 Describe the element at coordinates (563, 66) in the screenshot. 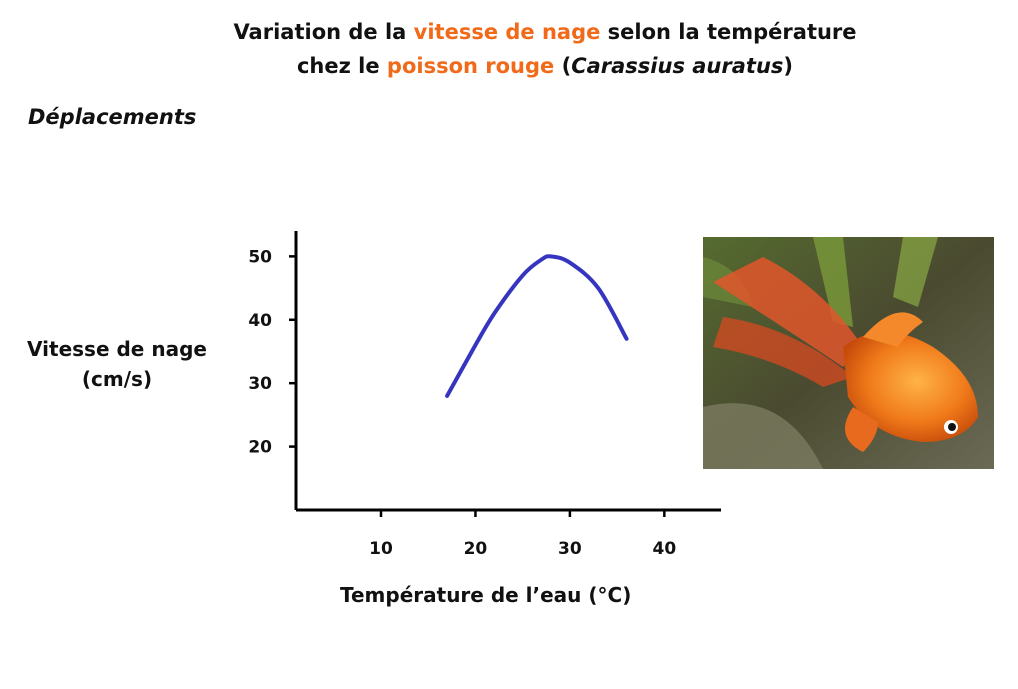

I see `title-text: (` at that location.